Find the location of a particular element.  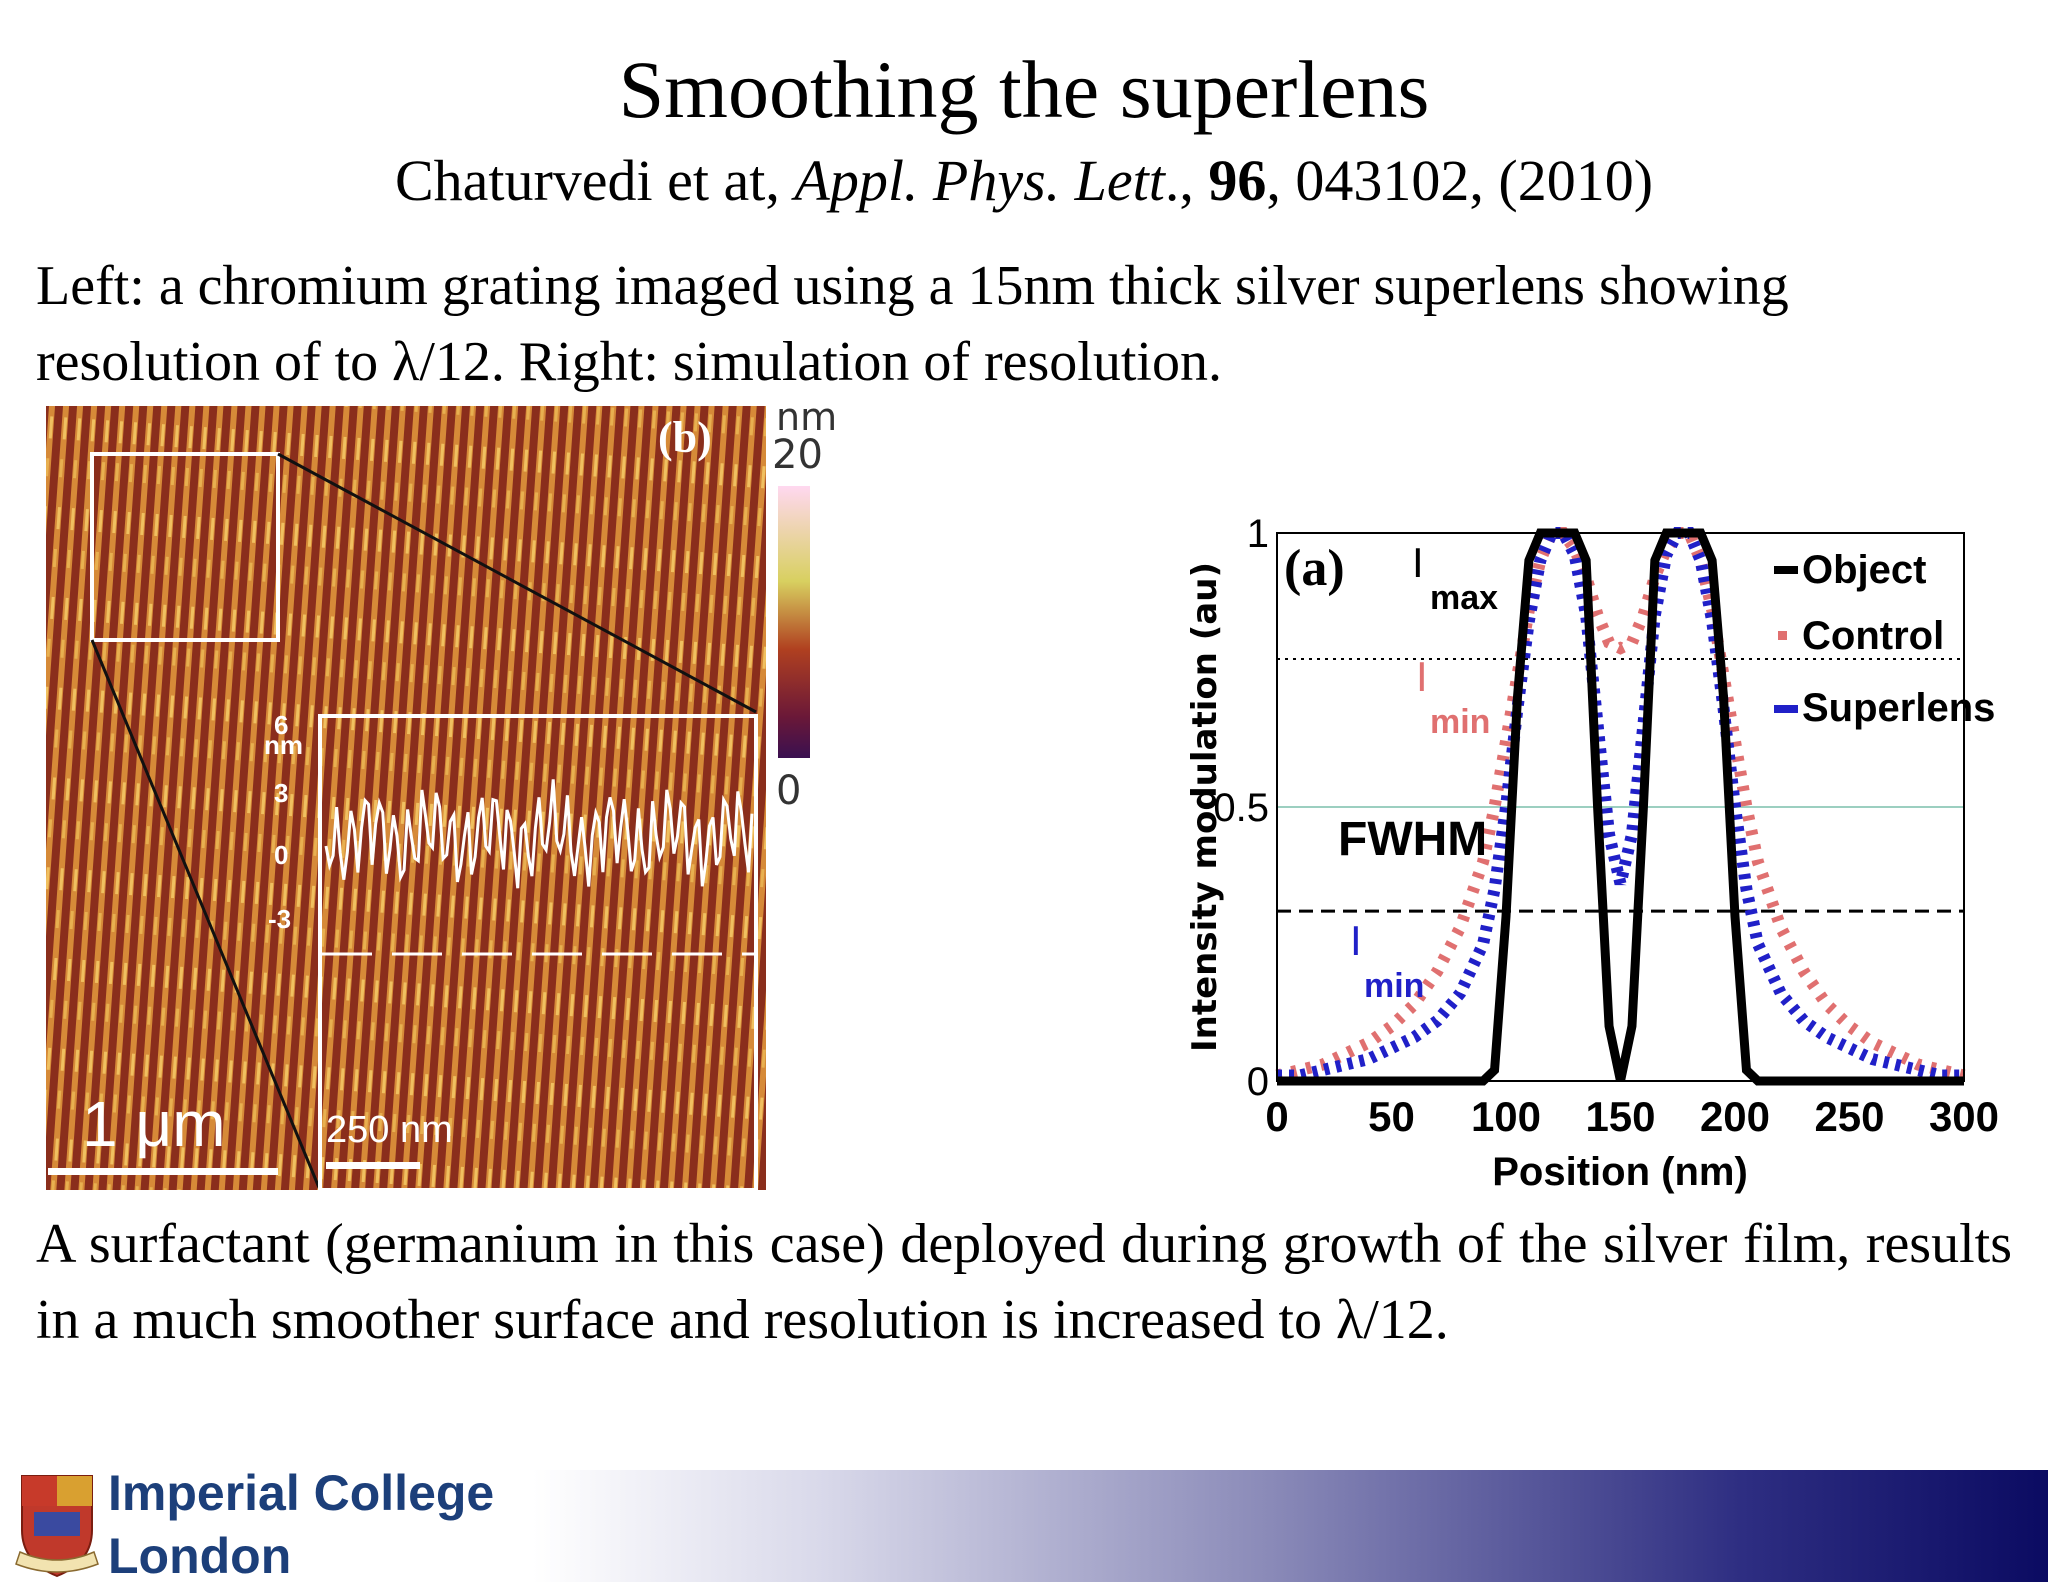

zoom-line-top is located at coordinates (517, 583).